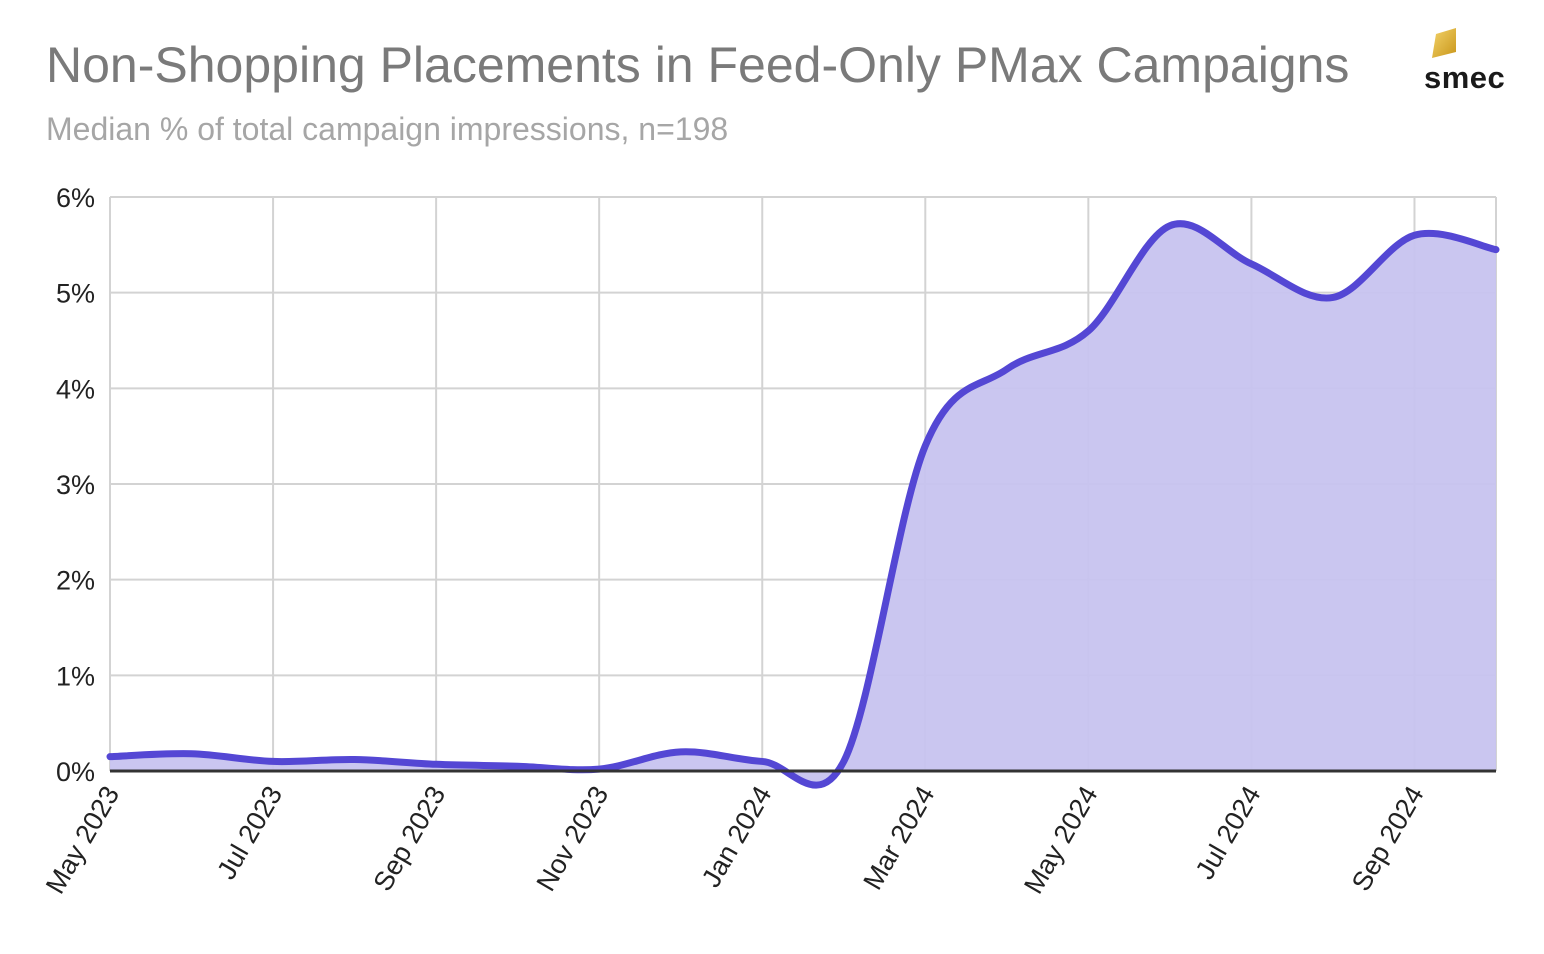 Image resolution: width=1544 pixels, height=954 pixels. What do you see at coordinates (1444, 43) in the screenshot?
I see `logo-mark-icon` at bounding box center [1444, 43].